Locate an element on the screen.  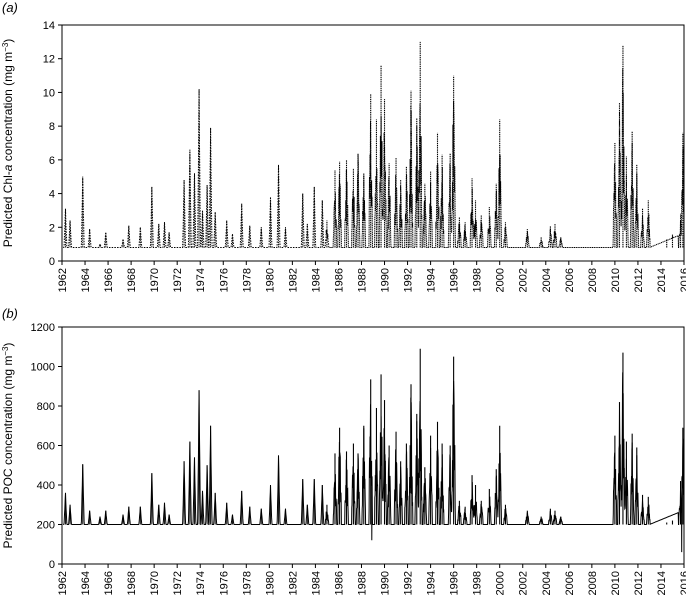
panel-label: (a) is located at coordinates (10, 7).